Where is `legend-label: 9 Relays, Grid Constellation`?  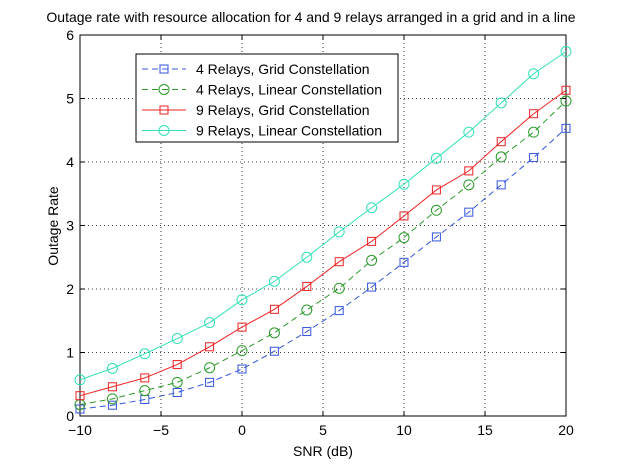 legend-label: 9 Relays, Grid Constellation is located at coordinates (283, 110).